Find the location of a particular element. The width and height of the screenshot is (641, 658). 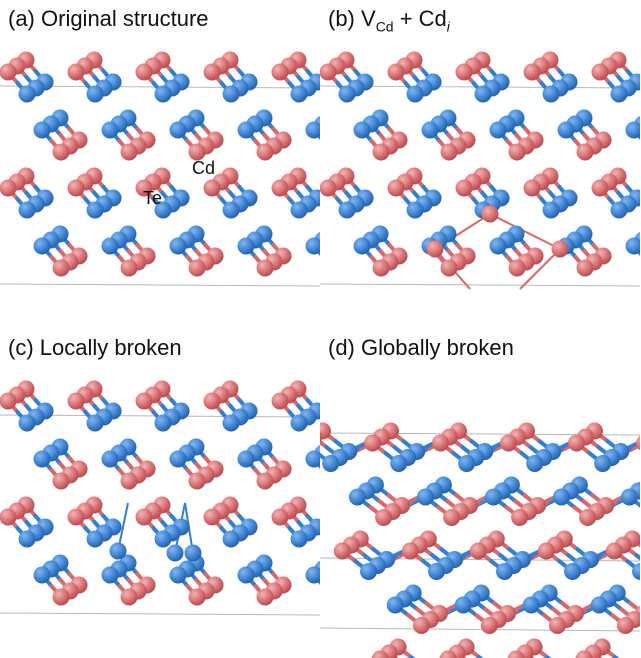

te-defect-atom is located at coordinates (193, 553).